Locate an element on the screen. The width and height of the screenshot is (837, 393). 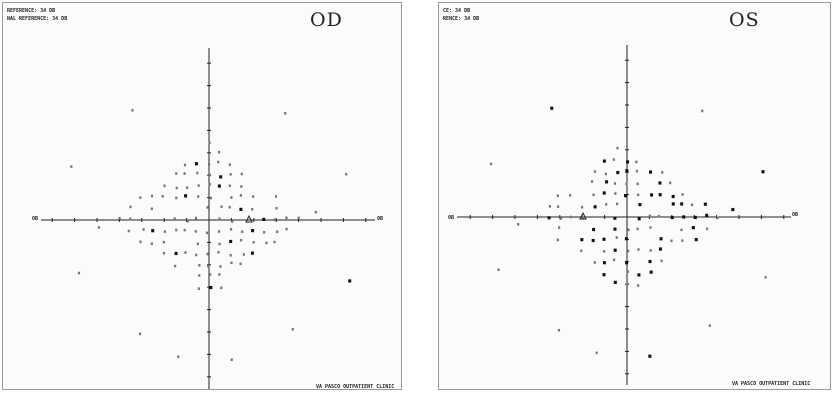
reference-line-2: NAL REFERENCE: 34 DB is located at coordinates (37, 19).